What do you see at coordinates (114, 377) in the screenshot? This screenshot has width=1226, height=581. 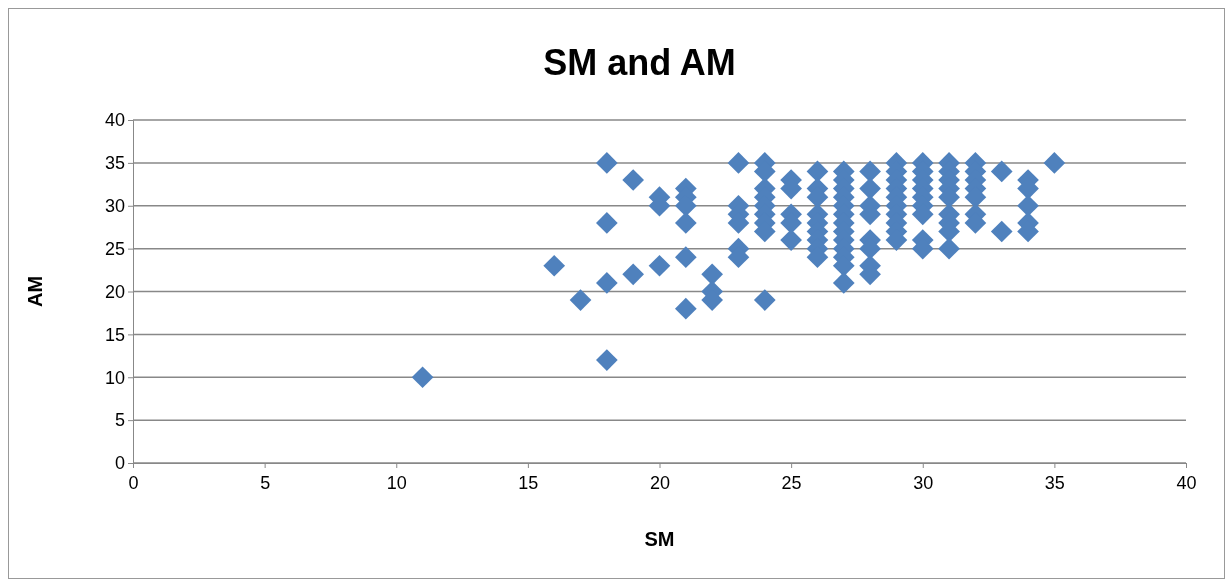 I see `y-tick-label: 10` at bounding box center [114, 377].